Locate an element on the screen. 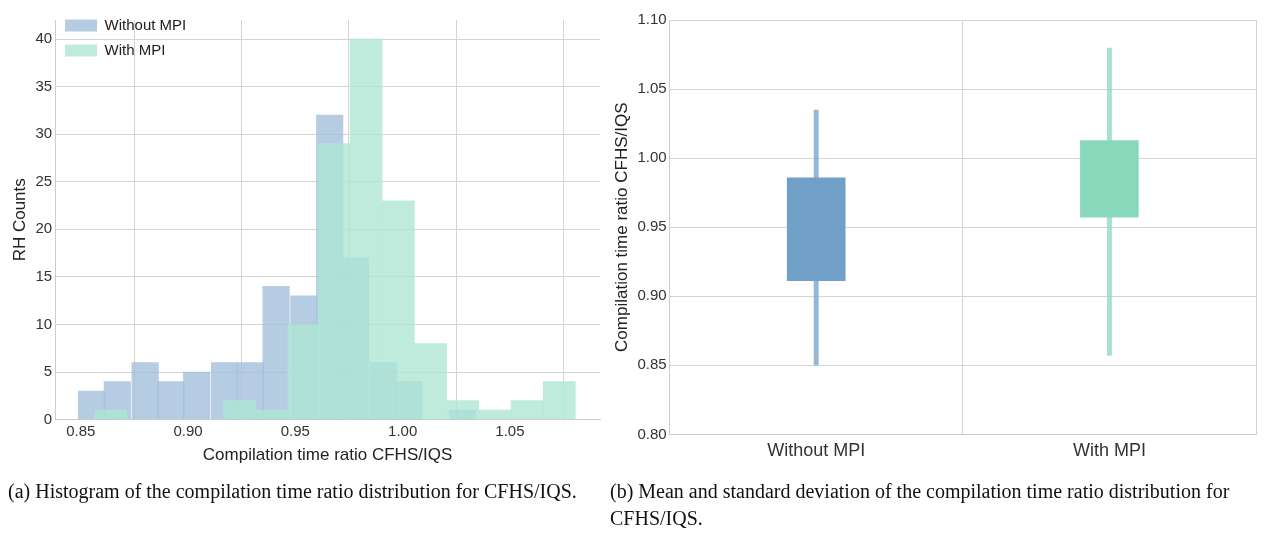 Image resolution: width=1276 pixels, height=540 pixels. y-tick-label: 5 is located at coordinates (48, 371).